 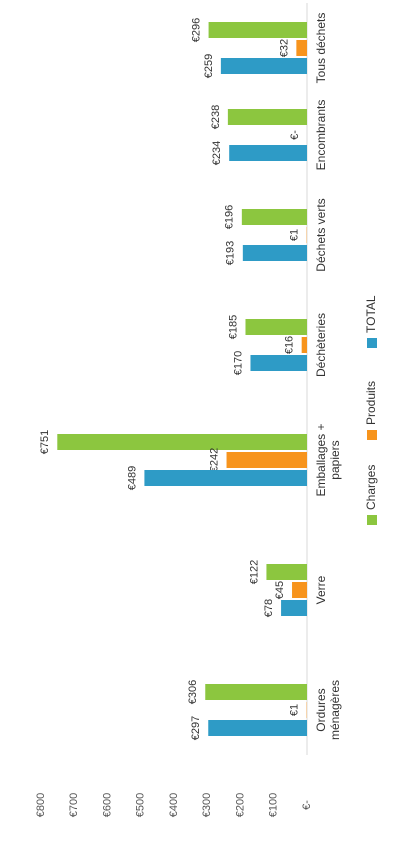 I want to click on category-label: Déchèteries, so click(x=321, y=345).